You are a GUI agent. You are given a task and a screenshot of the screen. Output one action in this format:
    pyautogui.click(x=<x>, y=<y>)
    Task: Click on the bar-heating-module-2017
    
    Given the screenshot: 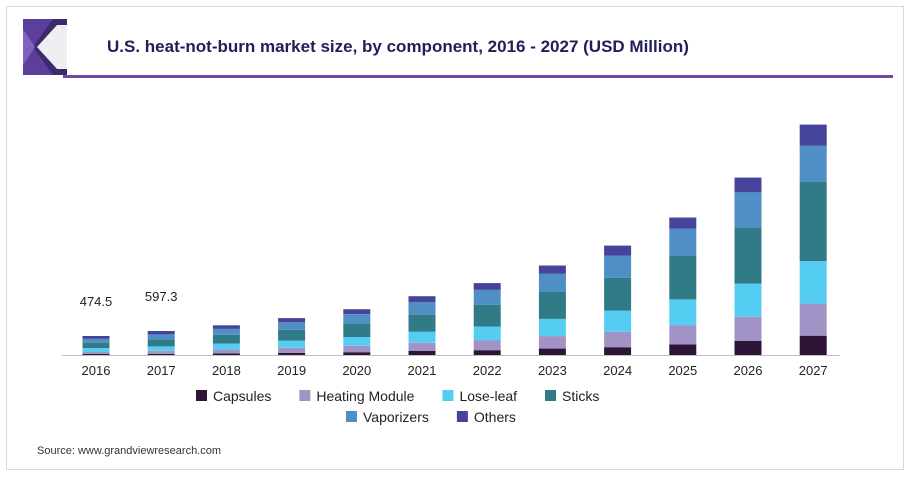 What is the action you would take?
    pyautogui.click(x=161, y=352)
    